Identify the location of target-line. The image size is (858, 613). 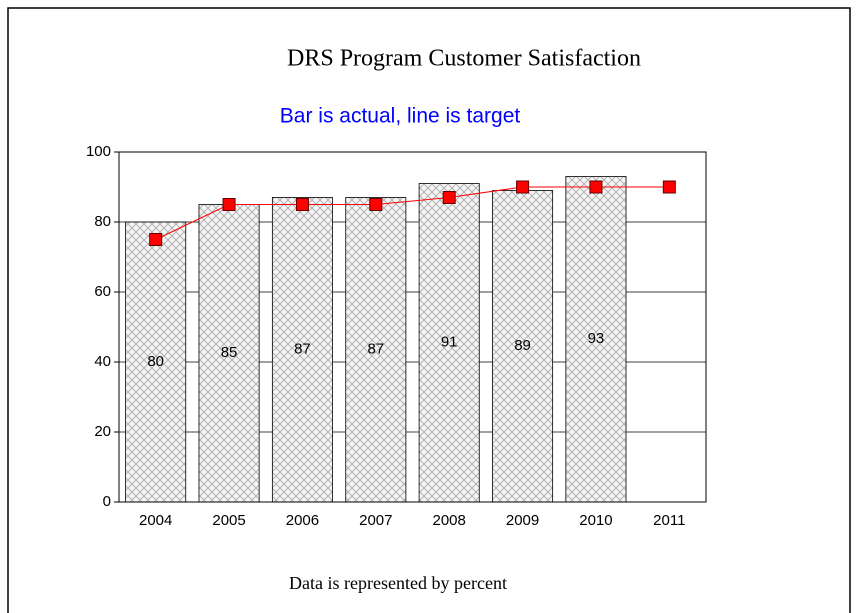
(412, 213).